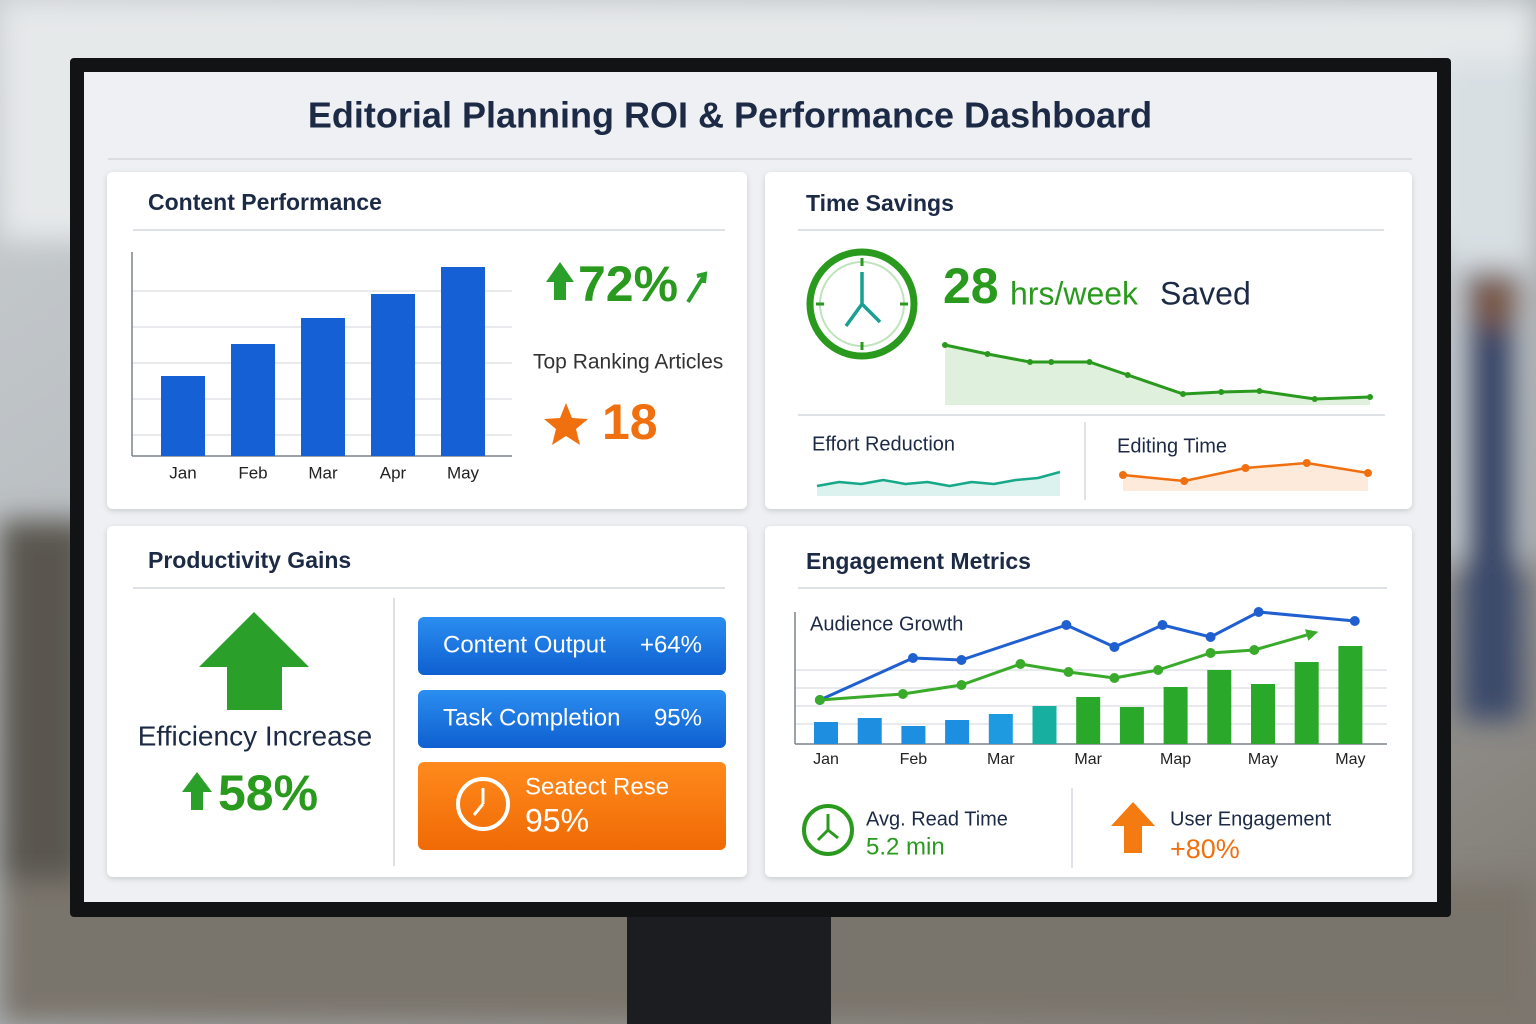 The height and width of the screenshot is (1024, 1536). Describe the element at coordinates (883, 444) in the screenshot. I see `effort-label: Effort Reduction` at that location.